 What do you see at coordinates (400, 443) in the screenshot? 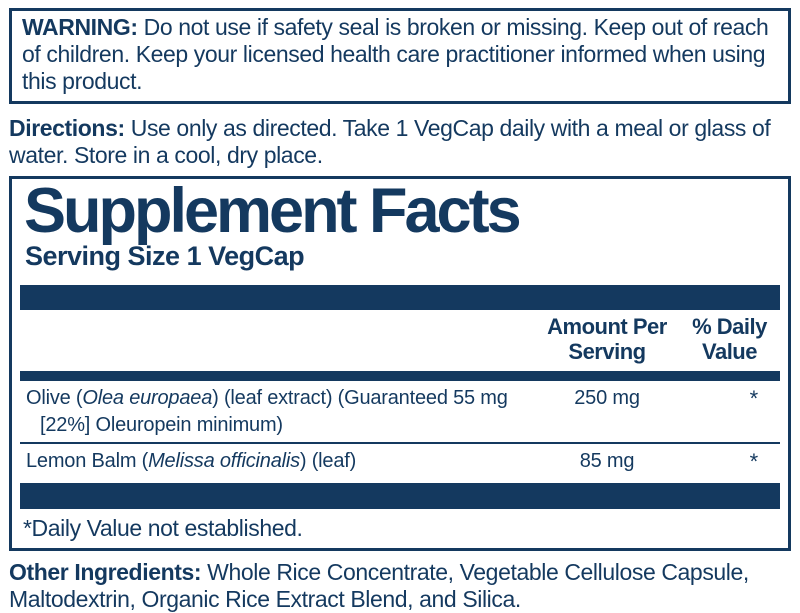
I see `row-separator` at bounding box center [400, 443].